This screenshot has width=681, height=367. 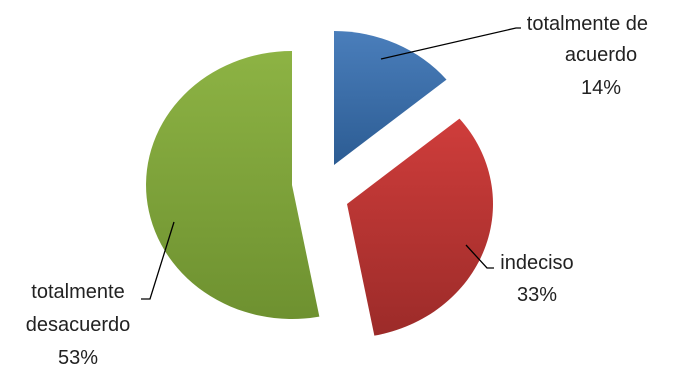 What do you see at coordinates (77, 292) in the screenshot?
I see `slice-label-category-line1: totalmente` at bounding box center [77, 292].